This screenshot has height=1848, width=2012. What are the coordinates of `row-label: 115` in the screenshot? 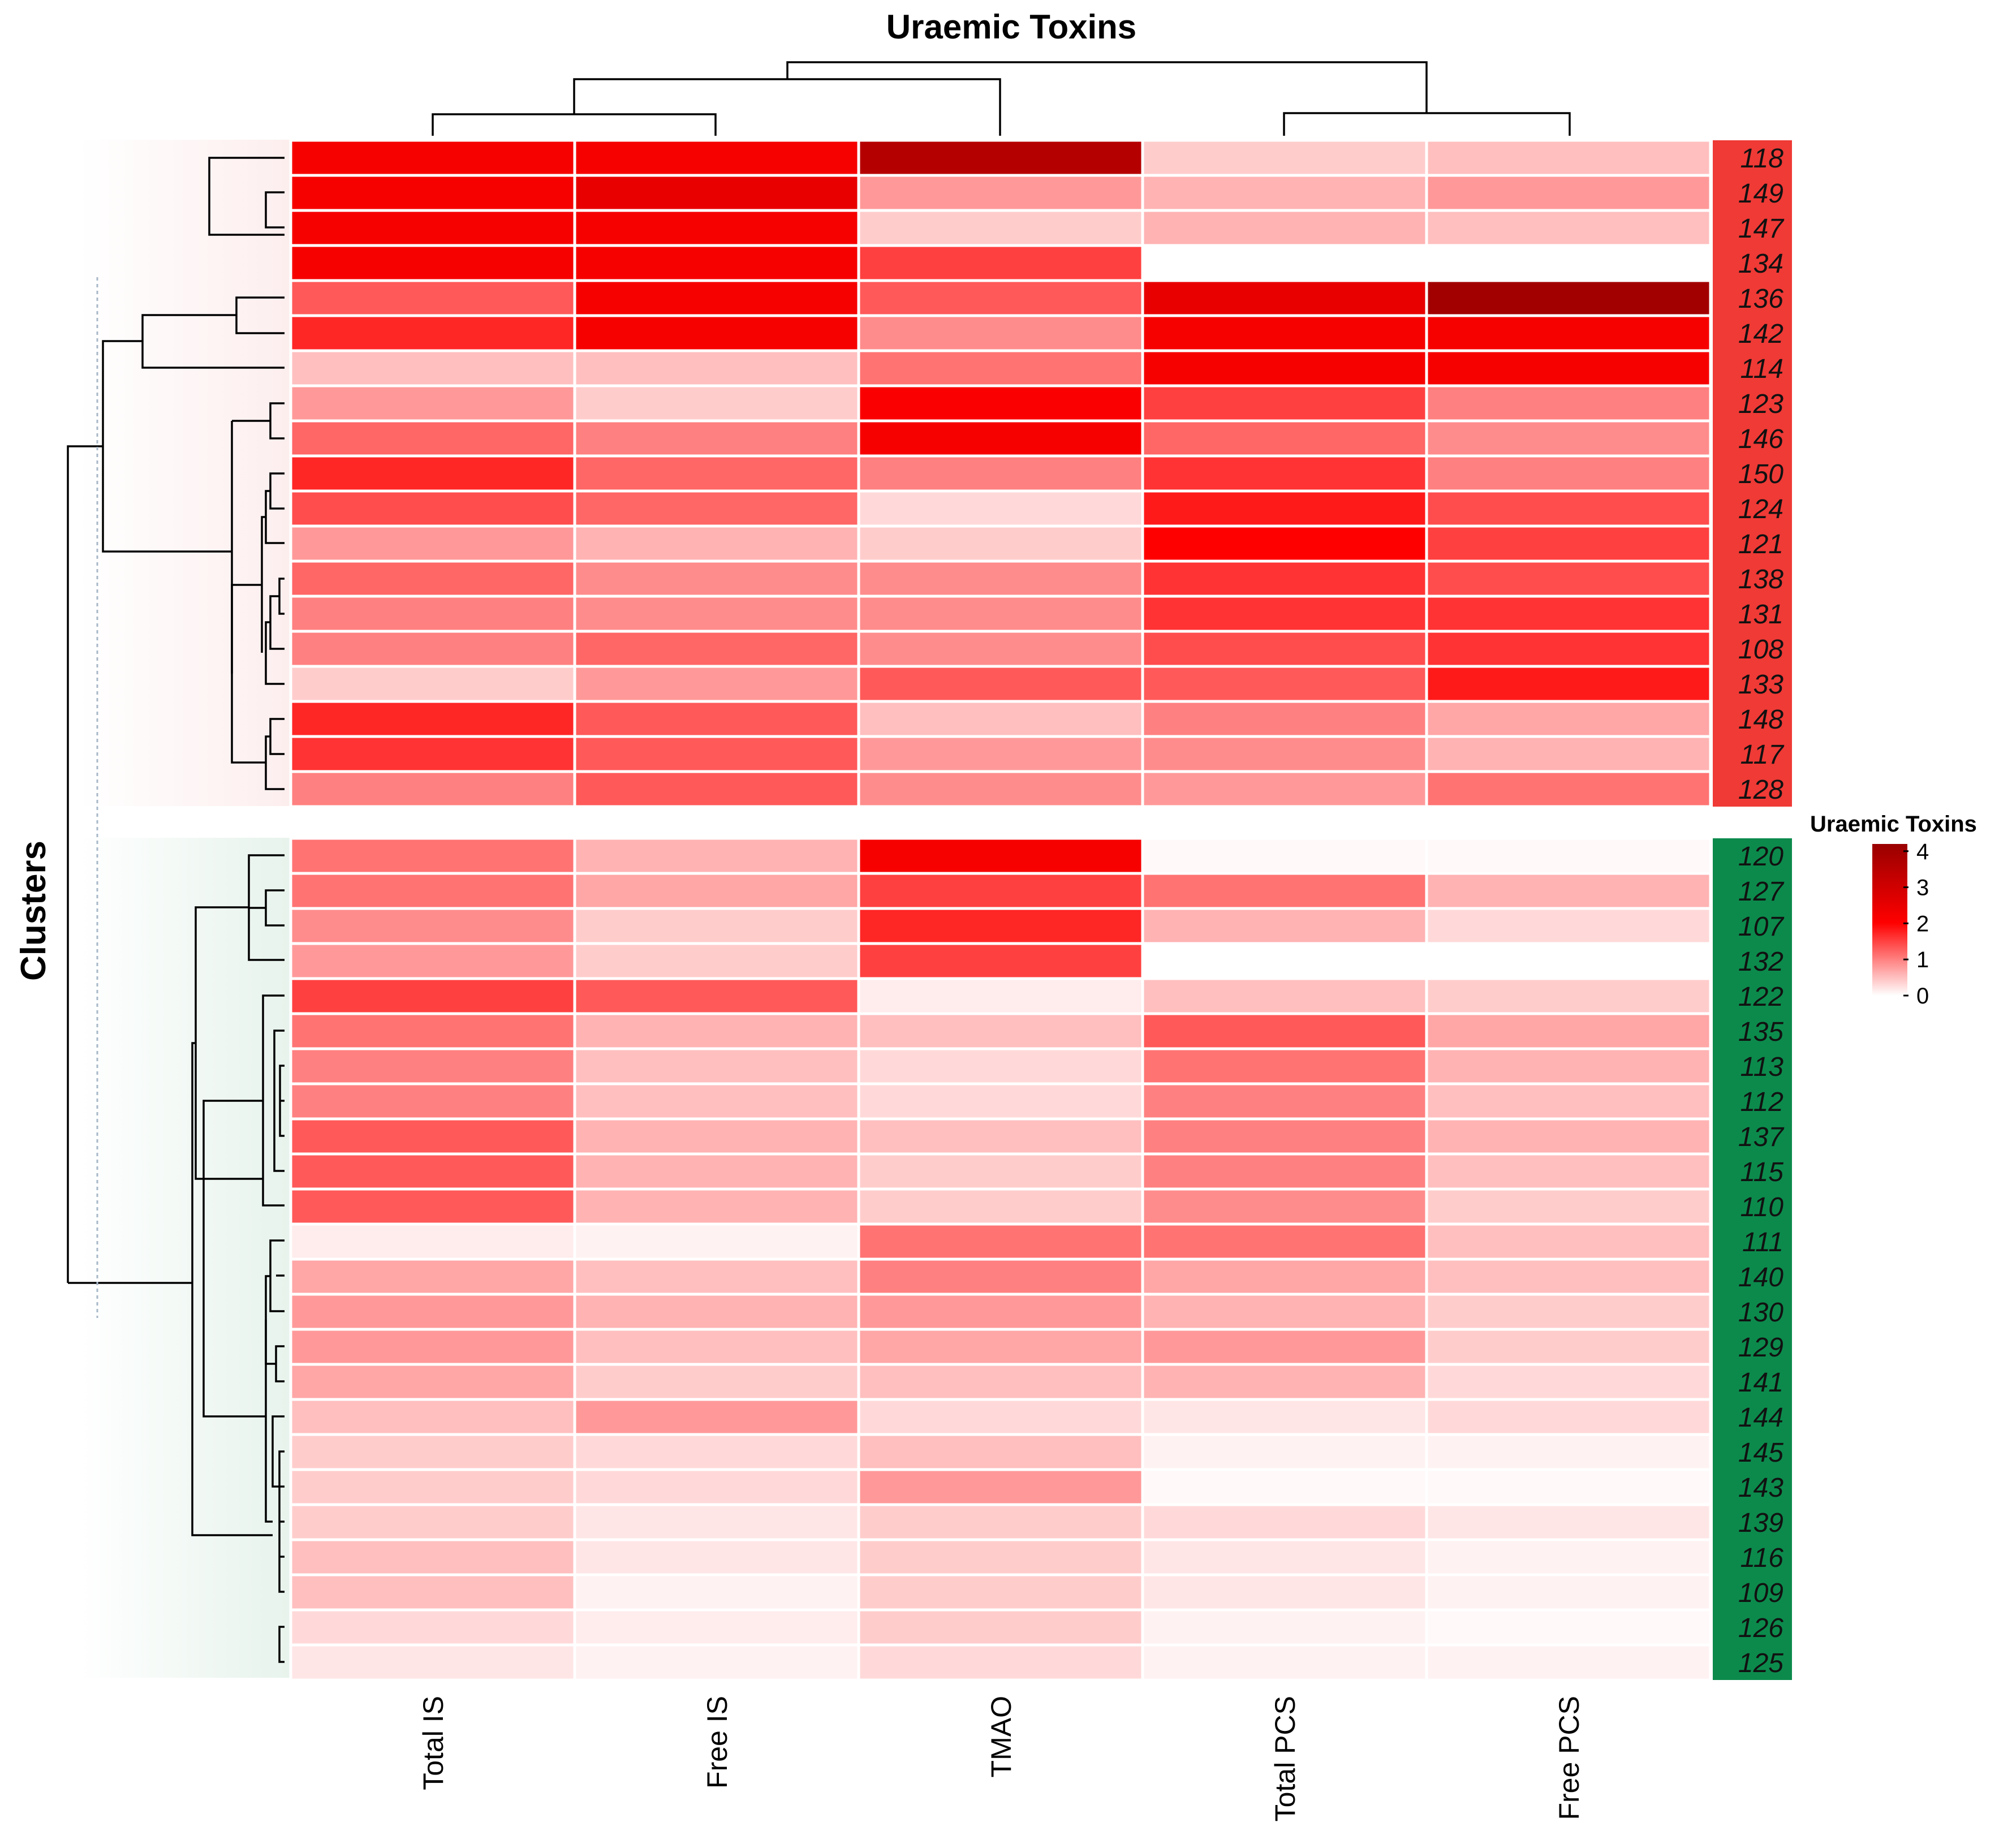 It's located at (1761, 1172).